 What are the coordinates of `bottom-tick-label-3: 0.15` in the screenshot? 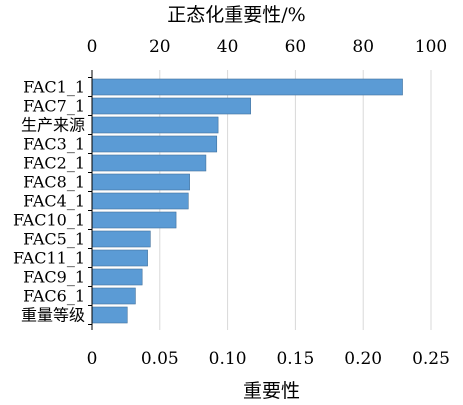 It's located at (295, 359).